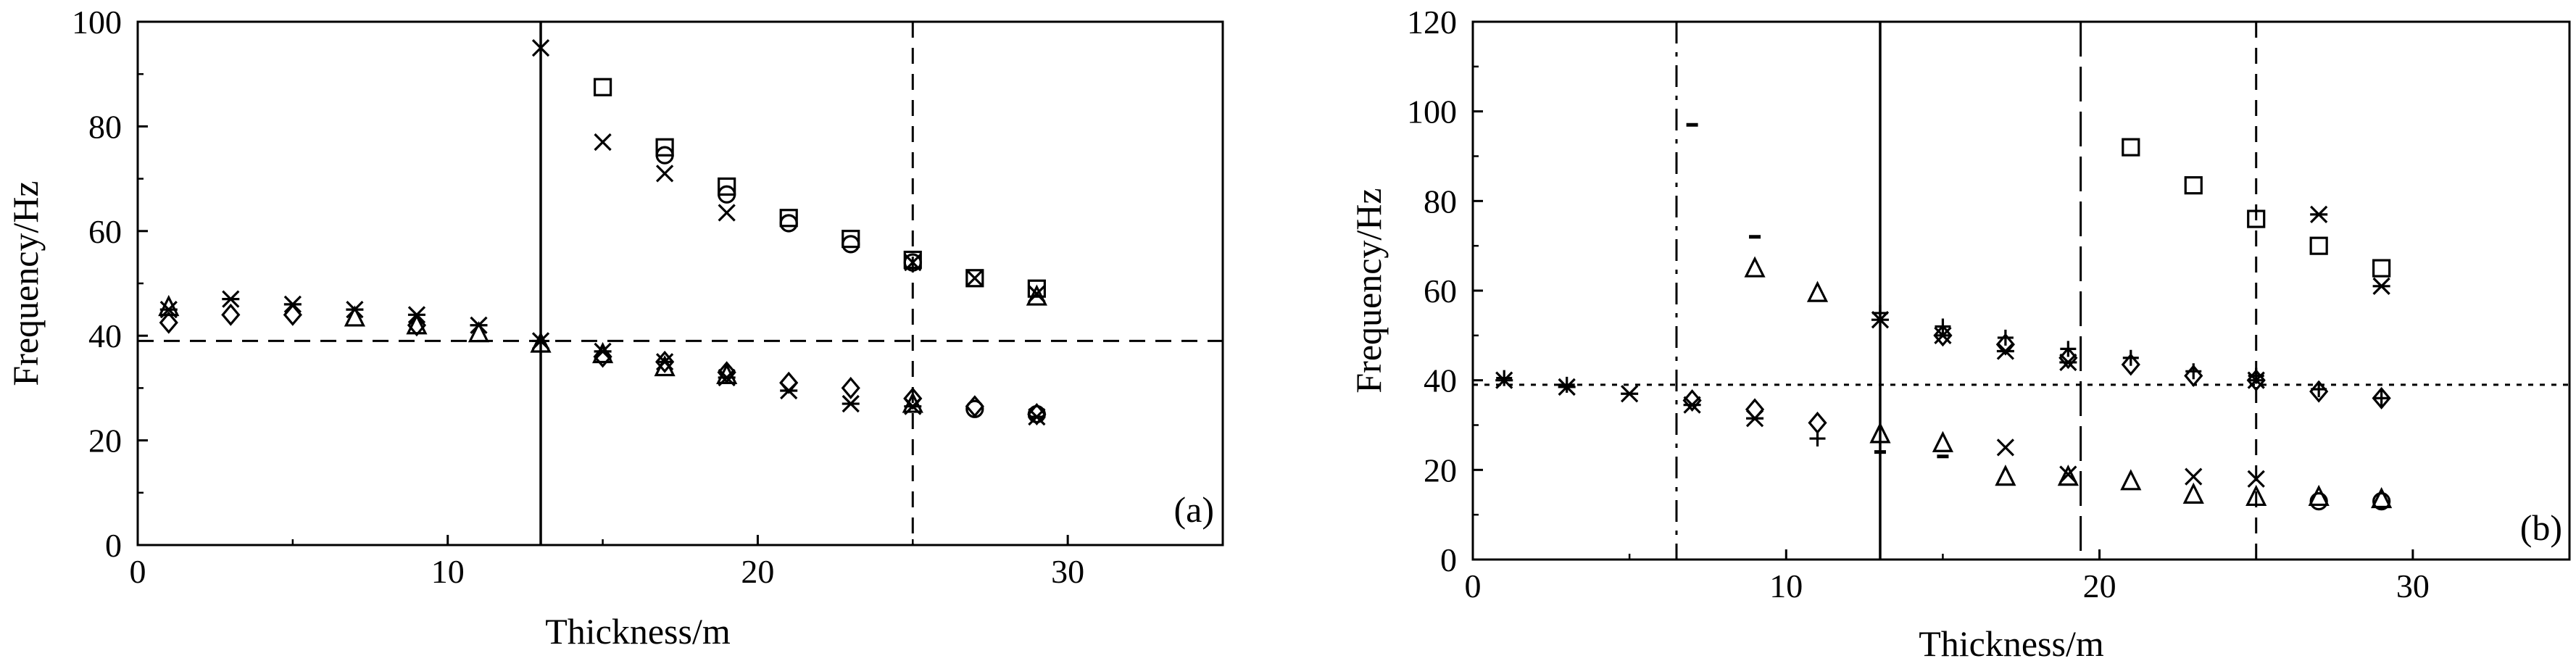 This screenshot has width=2576, height=661. What do you see at coordinates (105, 335) in the screenshot?
I see `y-tick-label: 40` at bounding box center [105, 335].